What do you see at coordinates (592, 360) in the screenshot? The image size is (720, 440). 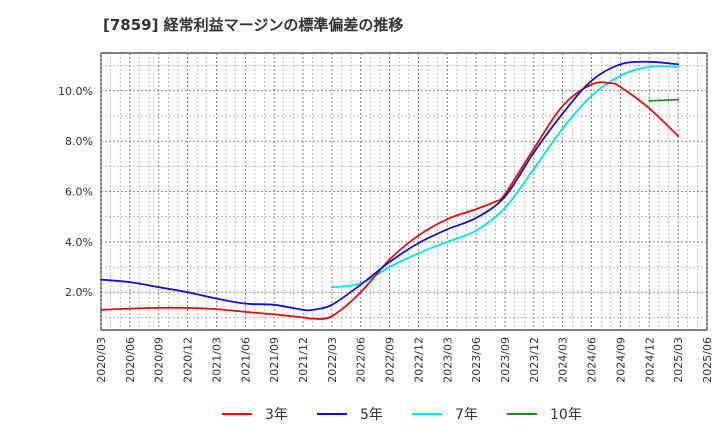 I see `x-tick-label: 2024/06` at bounding box center [592, 360].